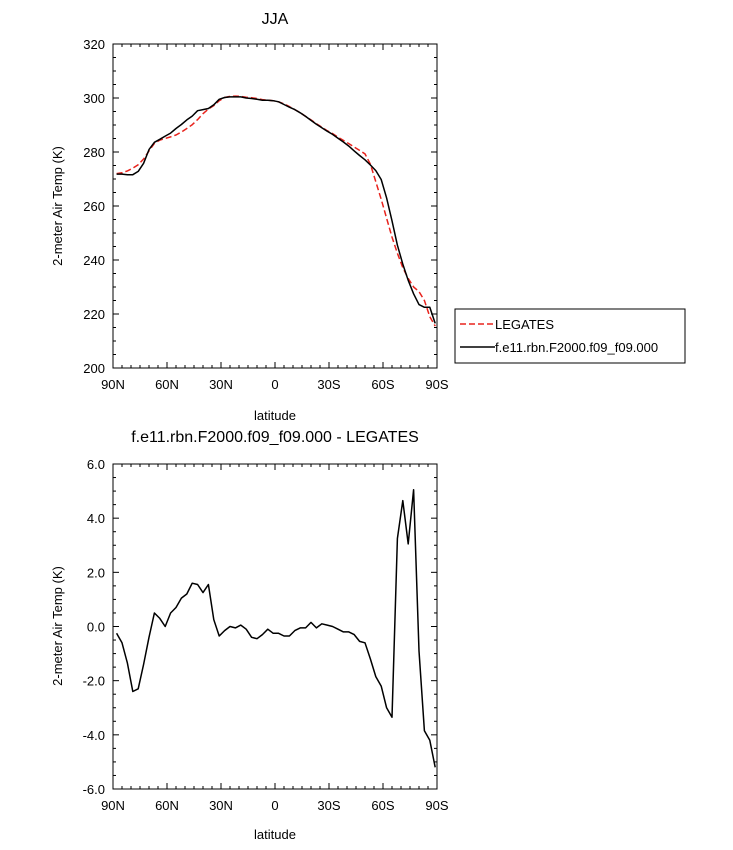  What do you see at coordinates (94, 260) in the screenshot?
I see `y-tick-label: 240` at bounding box center [94, 260].